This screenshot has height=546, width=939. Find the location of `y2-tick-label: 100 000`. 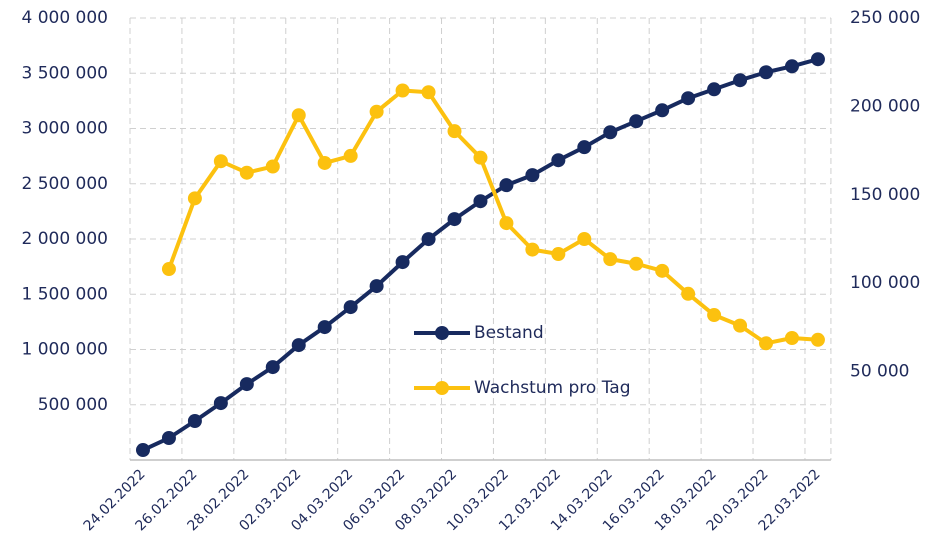

y2-tick-label: 100 000 is located at coordinates (885, 283).